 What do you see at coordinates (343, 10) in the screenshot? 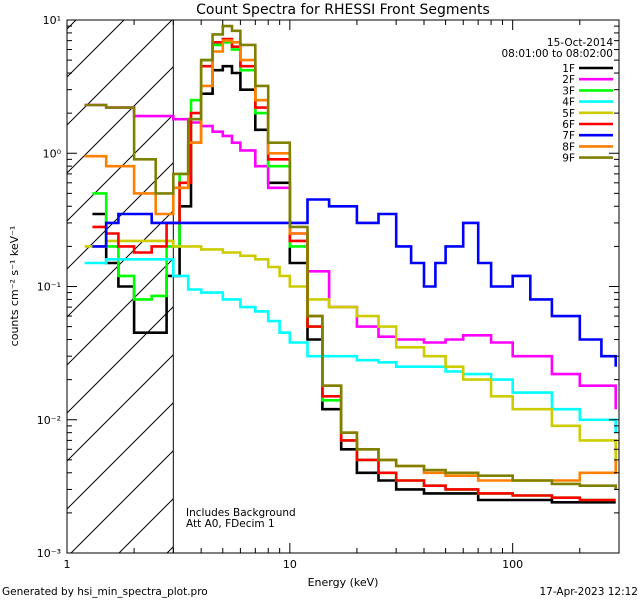
I see `chart-title: Count Spectra for RHESSI Front Segments` at bounding box center [343, 10].